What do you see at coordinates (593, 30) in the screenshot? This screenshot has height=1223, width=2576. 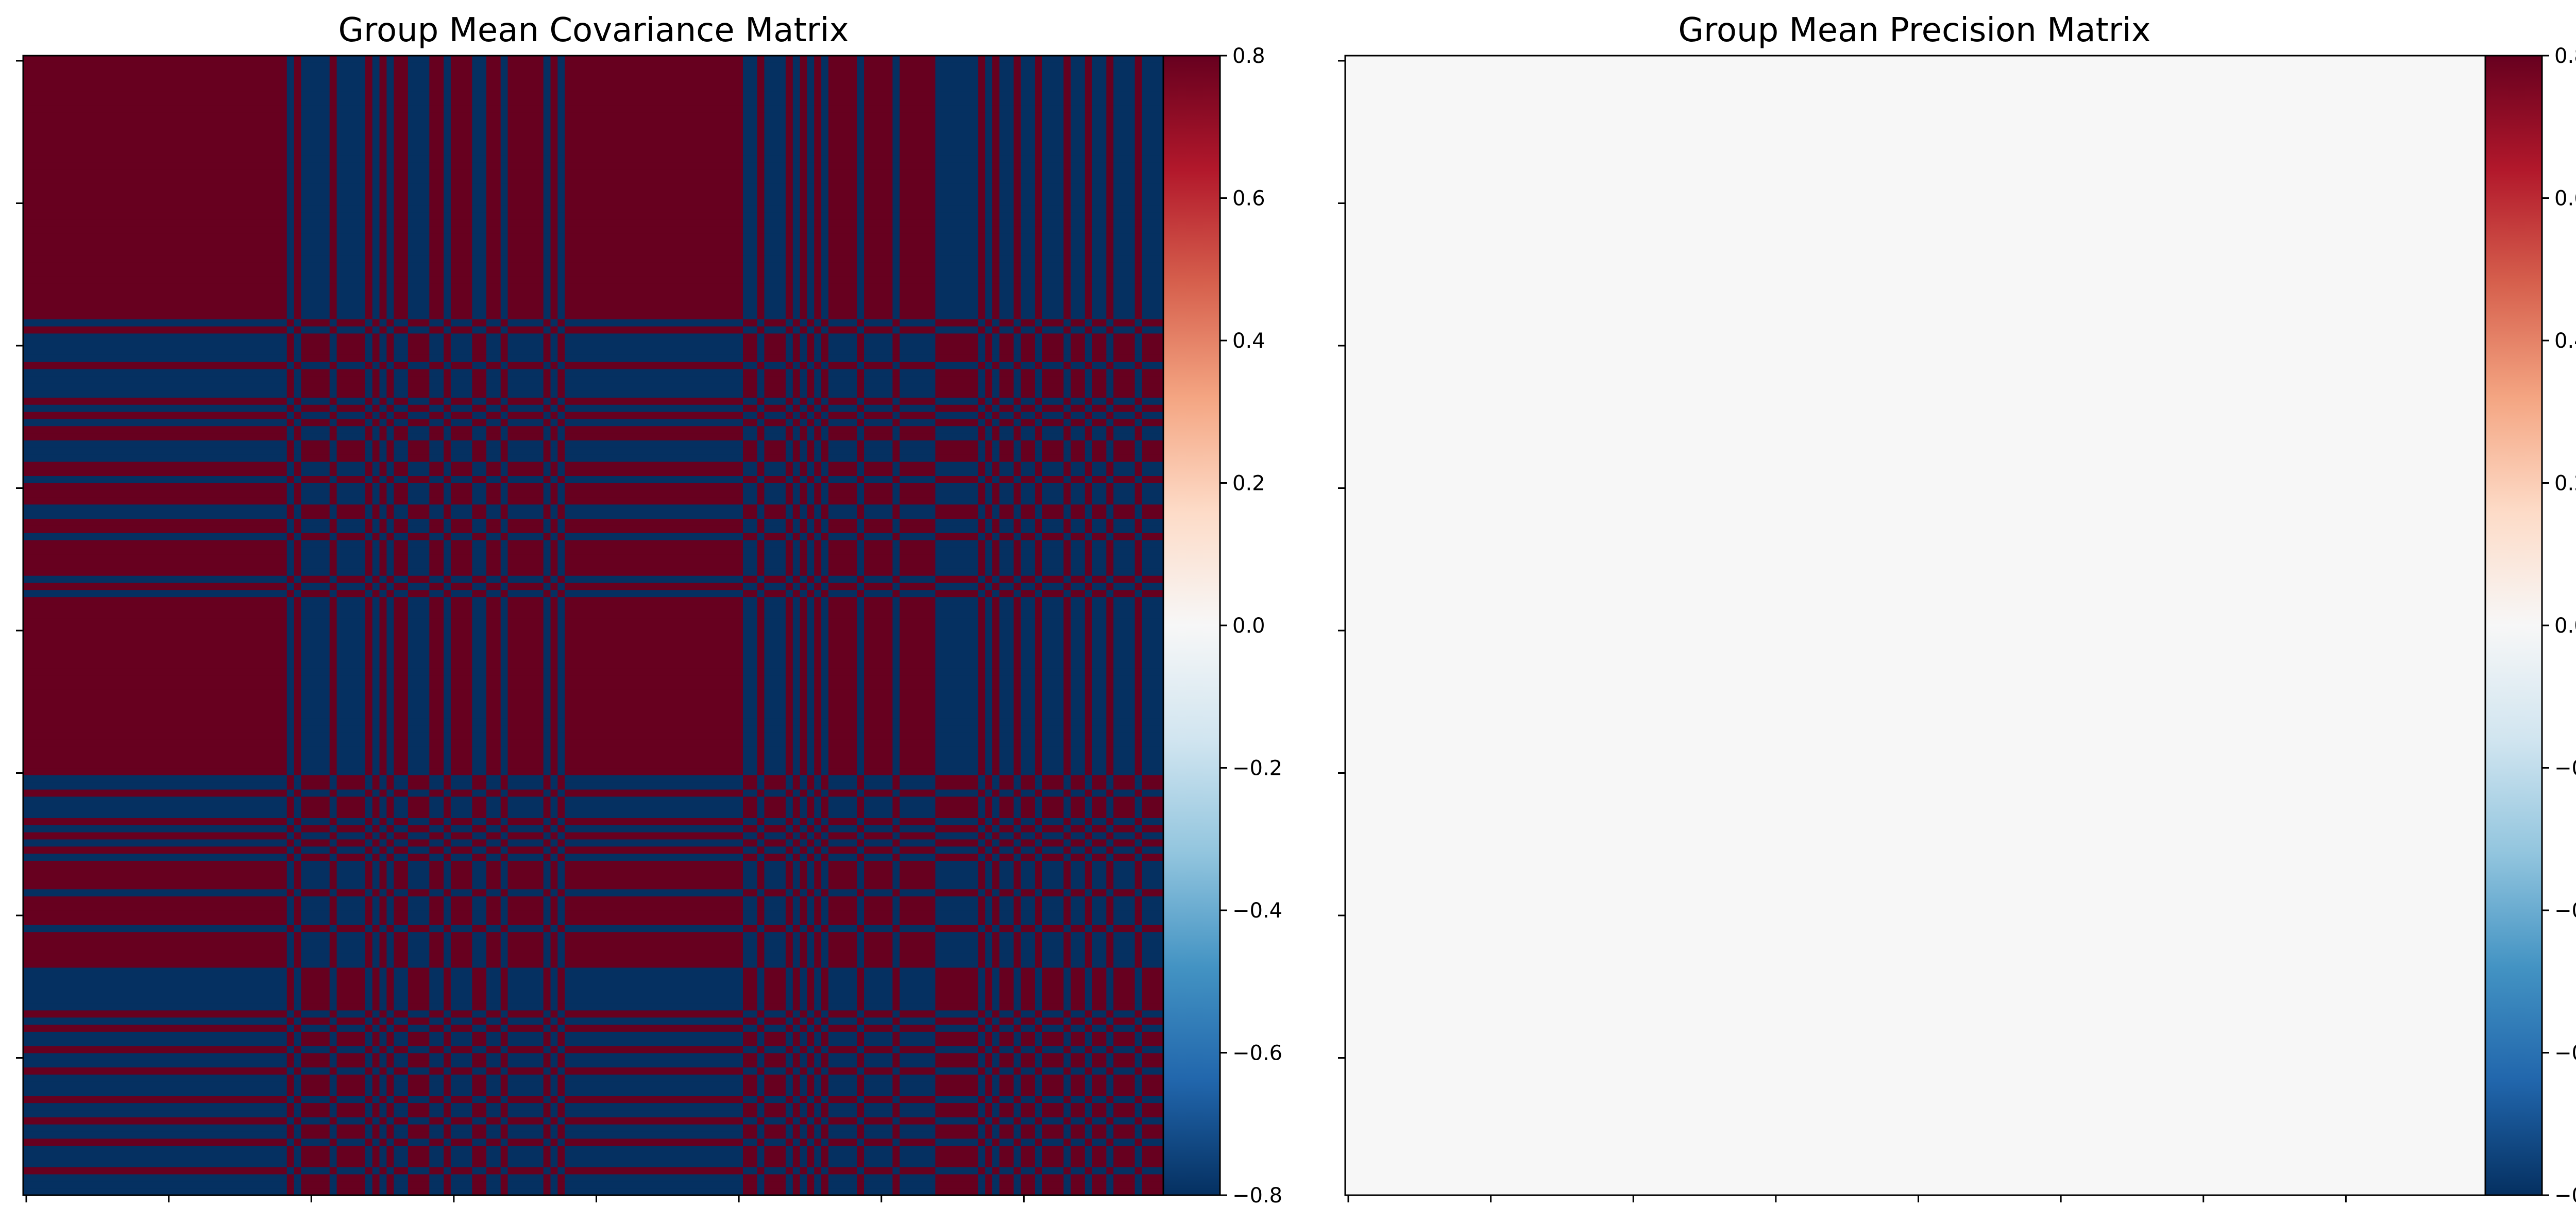 I see `covariance-title: Group Mean Covariance Matrix` at bounding box center [593, 30].